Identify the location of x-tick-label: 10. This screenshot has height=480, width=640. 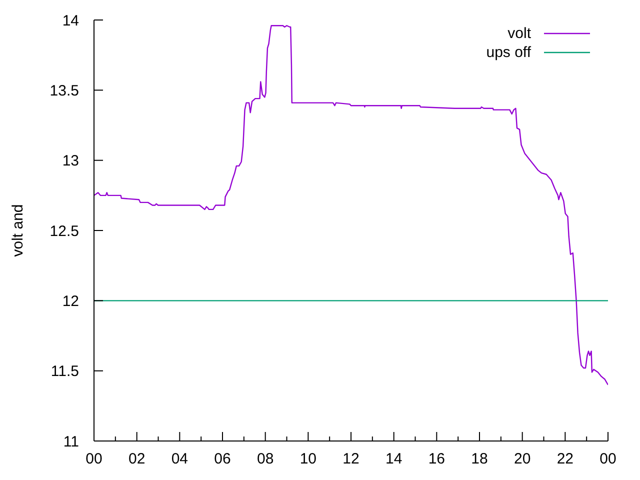
(308, 459).